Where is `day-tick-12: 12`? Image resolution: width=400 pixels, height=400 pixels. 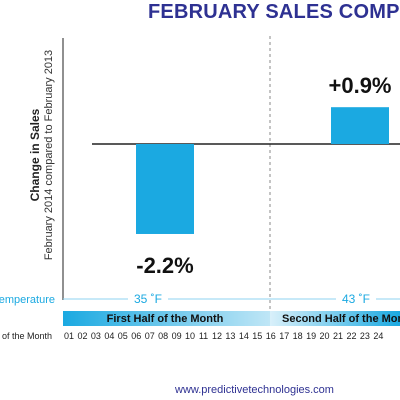 day-tick-12: 12 is located at coordinates (217, 336).